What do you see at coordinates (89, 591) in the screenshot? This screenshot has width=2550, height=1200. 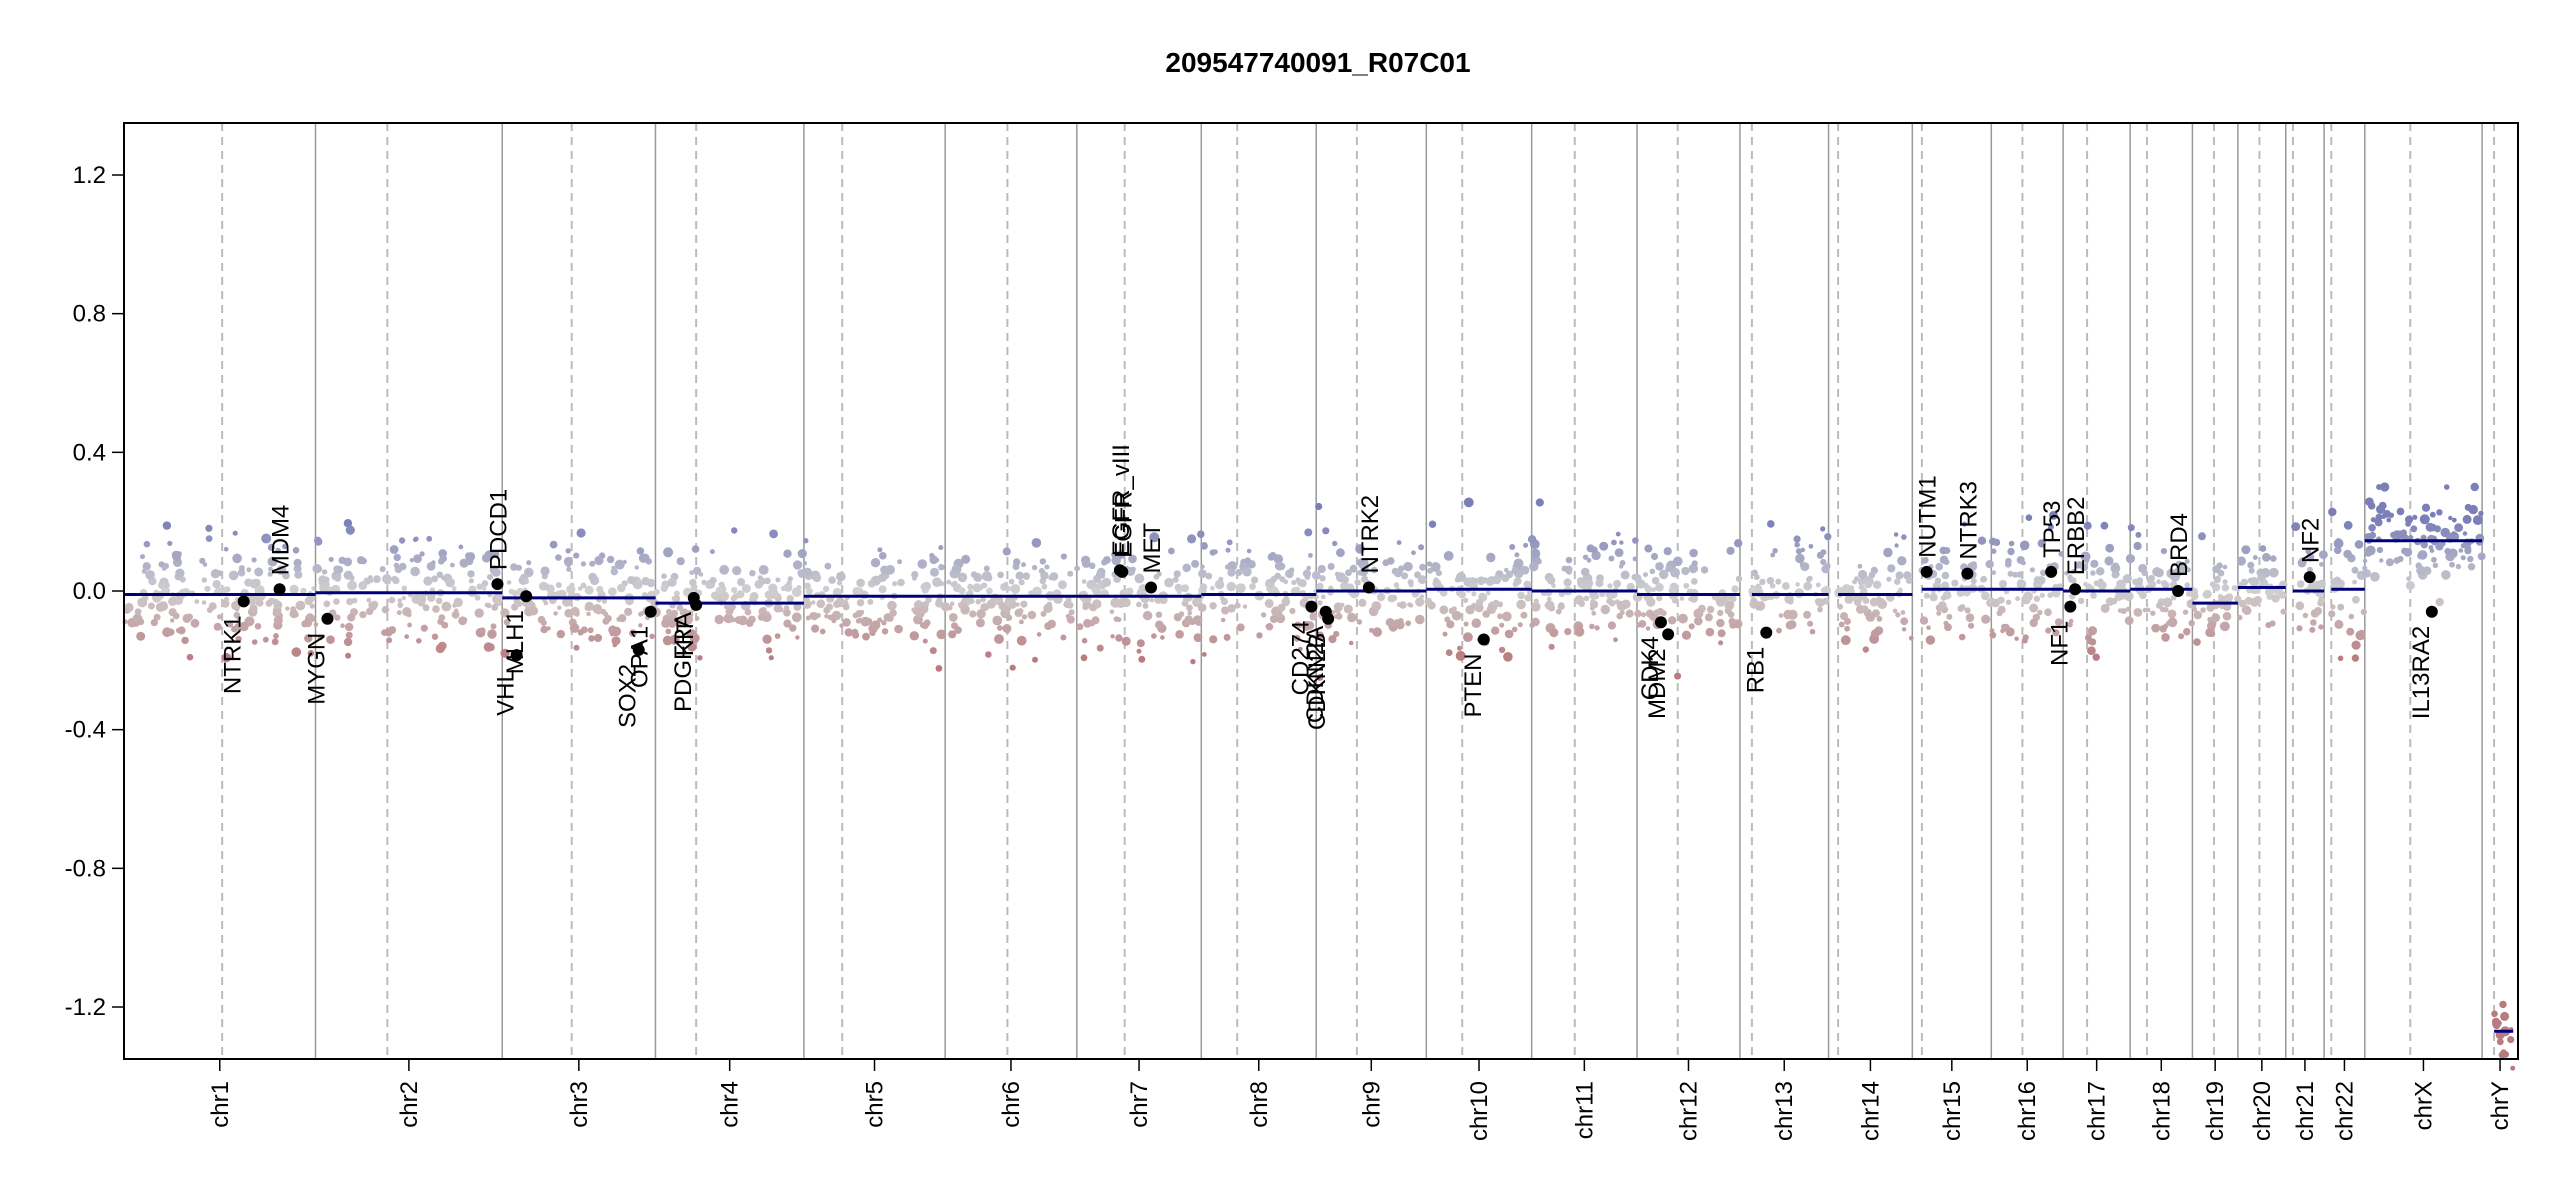 I see `y-tick-label: 0.0` at bounding box center [89, 591].